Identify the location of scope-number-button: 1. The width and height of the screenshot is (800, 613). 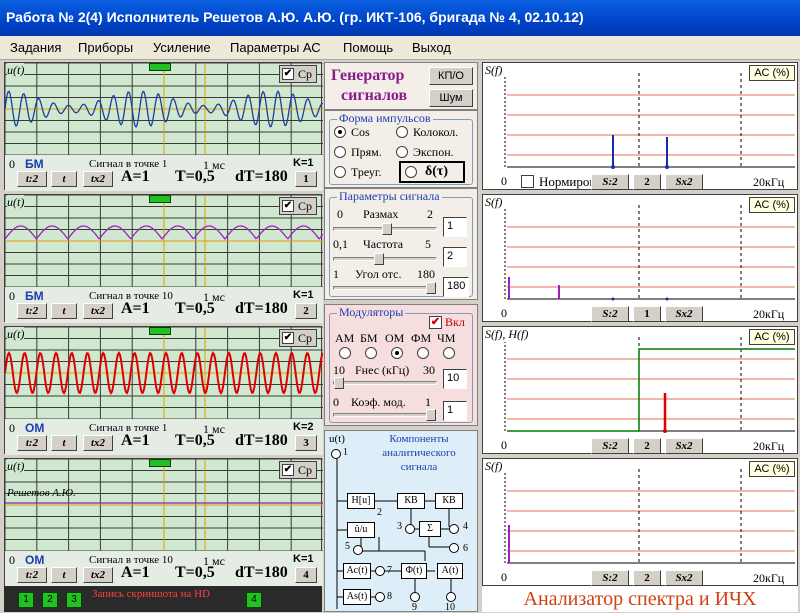
(306, 179).